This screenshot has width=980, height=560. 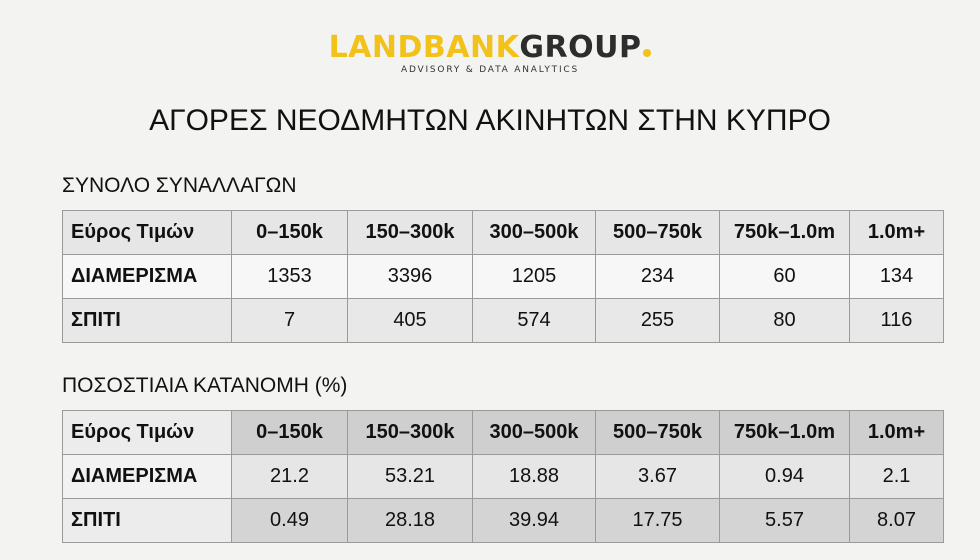 I want to click on value-cell: 116, so click(x=896, y=320).